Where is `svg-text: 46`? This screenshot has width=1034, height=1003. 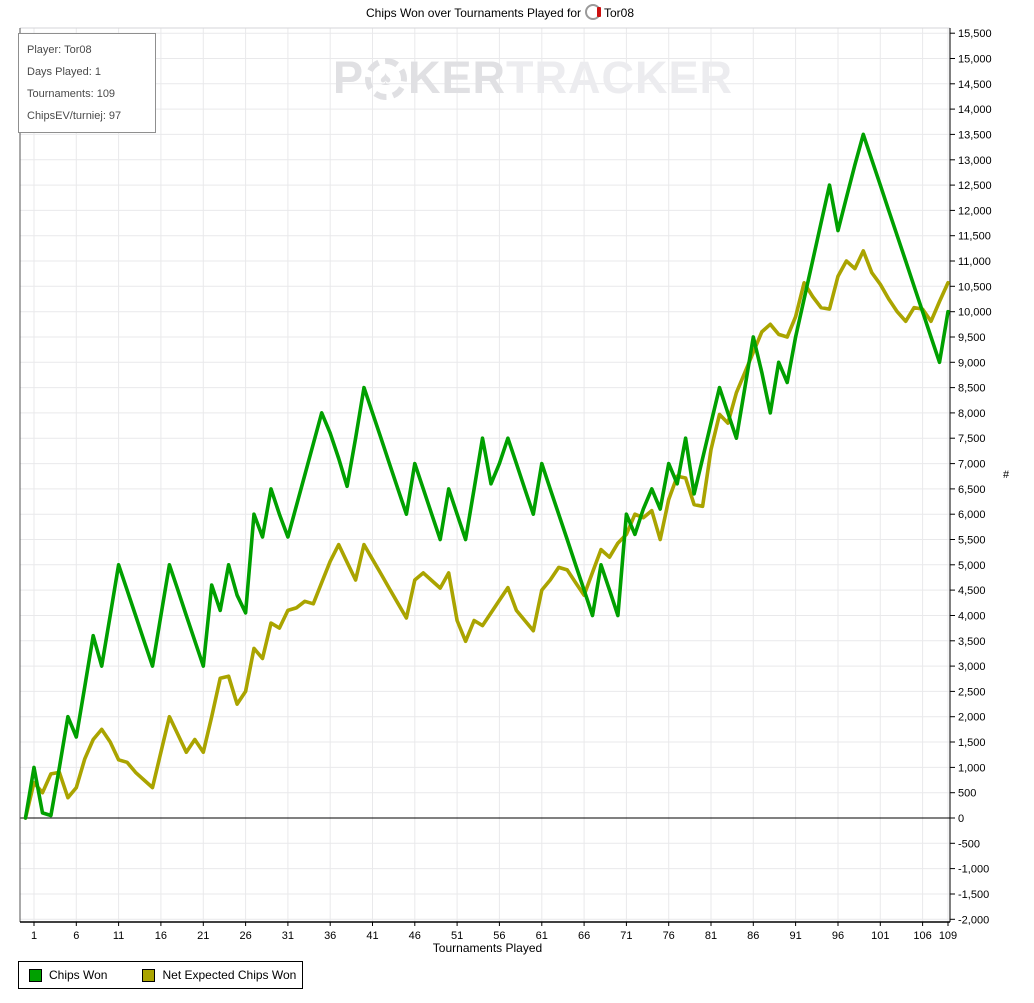
svg-text: 46 is located at coordinates (415, 936).